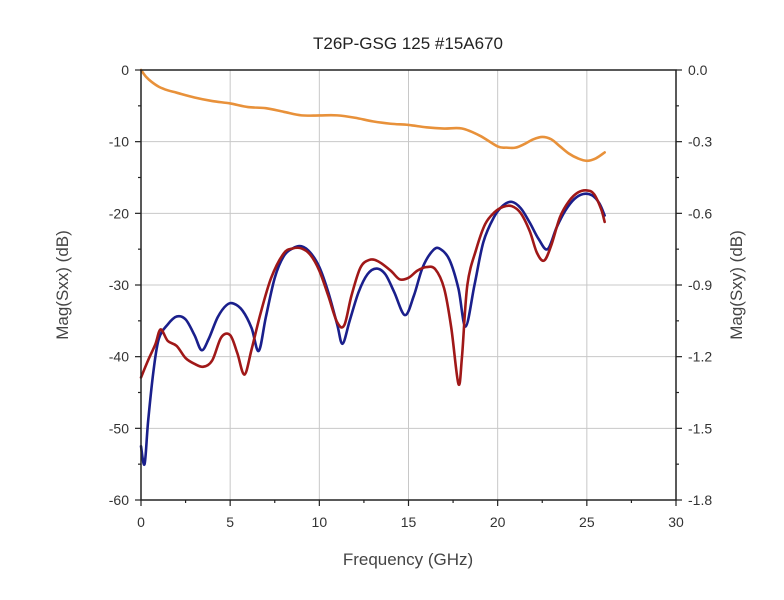  What do you see at coordinates (320, 522) in the screenshot?
I see `x-tick-label: 10` at bounding box center [320, 522].